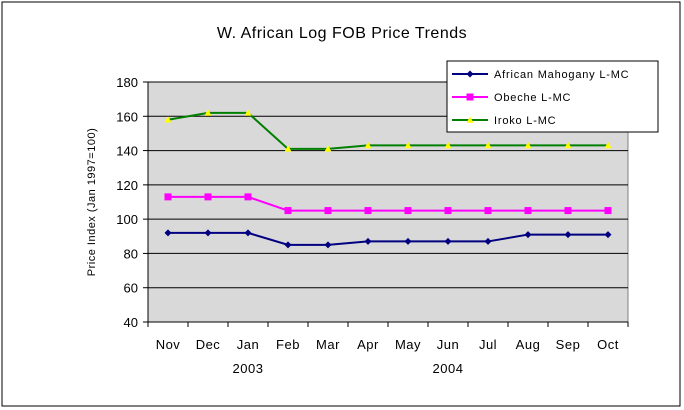 The width and height of the screenshot is (684, 410). I want to click on x-tick-label: May, so click(408, 344).